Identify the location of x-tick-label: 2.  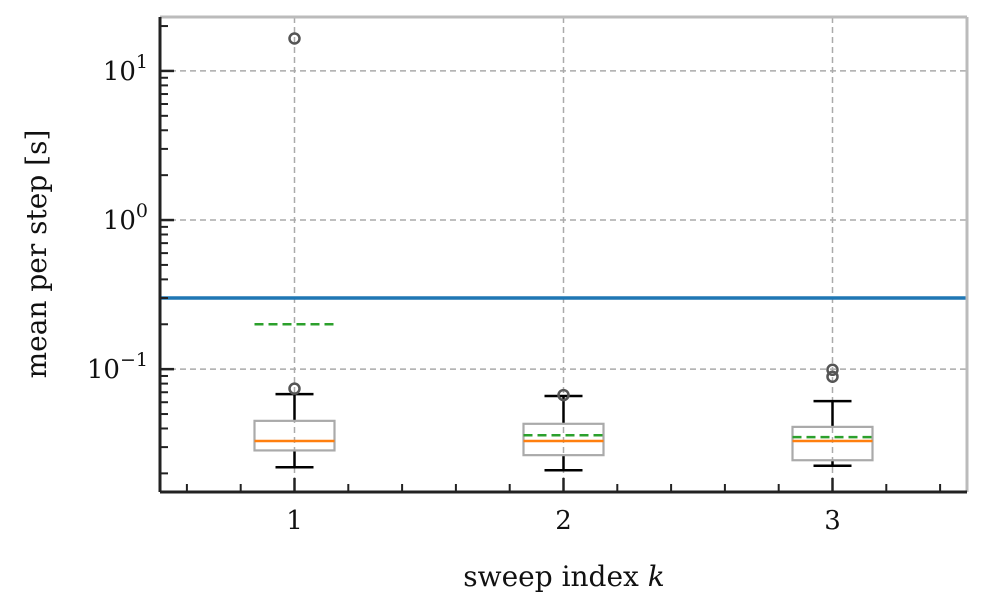
(563, 521).